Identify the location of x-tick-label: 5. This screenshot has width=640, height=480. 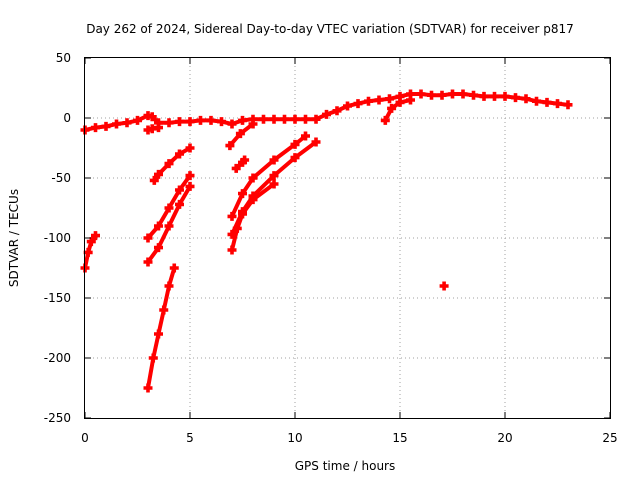
(190, 438).